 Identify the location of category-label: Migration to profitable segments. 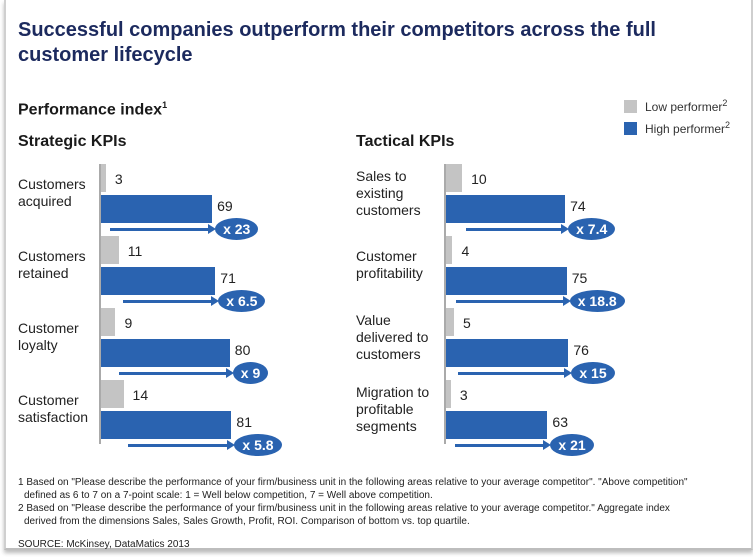
(392, 409).